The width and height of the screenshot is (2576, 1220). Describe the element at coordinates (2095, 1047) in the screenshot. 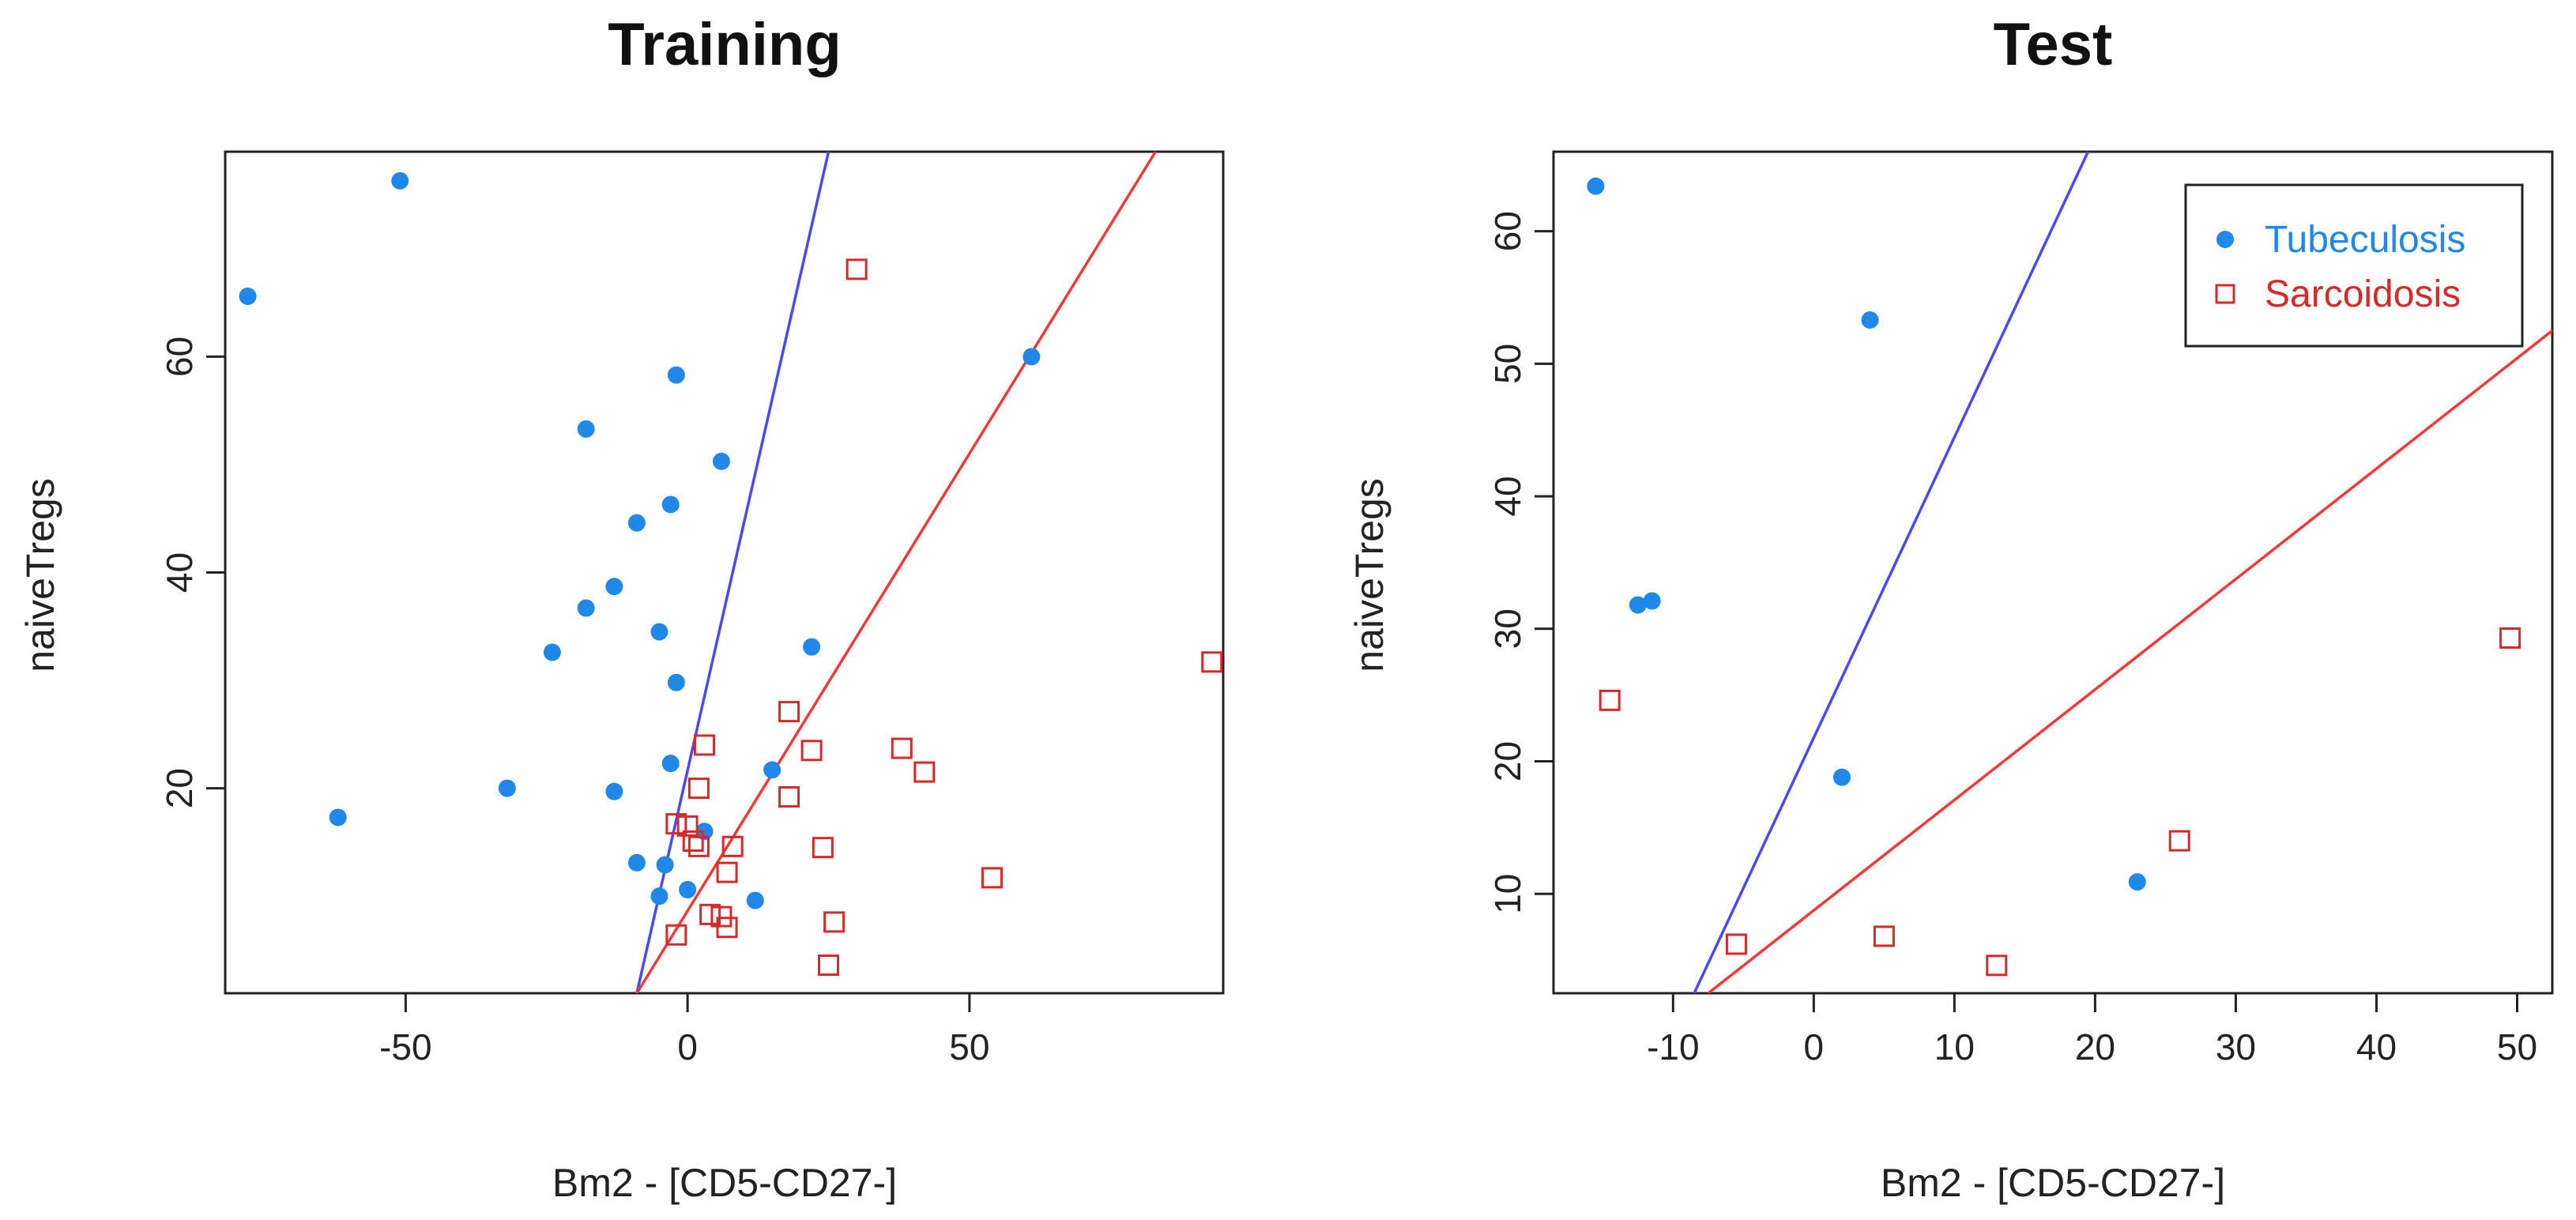

I see `test-x-tick-label: 20` at that location.